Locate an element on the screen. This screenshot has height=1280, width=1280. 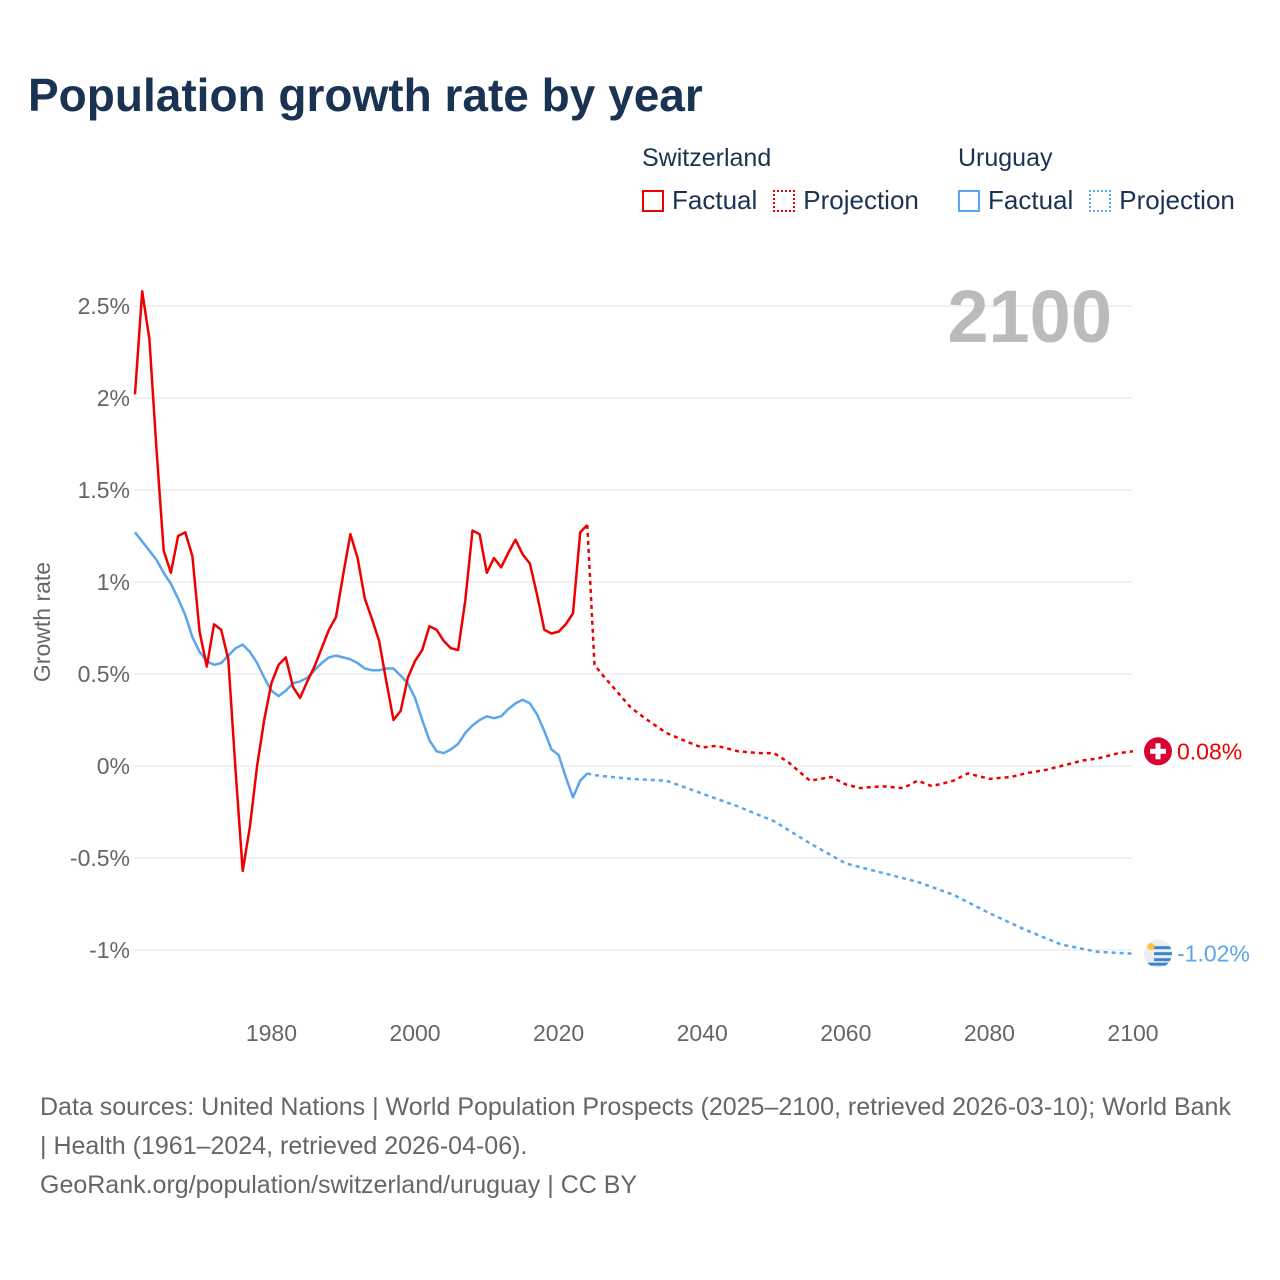
x-tick-label: 2080 is located at coordinates (989, 1033).